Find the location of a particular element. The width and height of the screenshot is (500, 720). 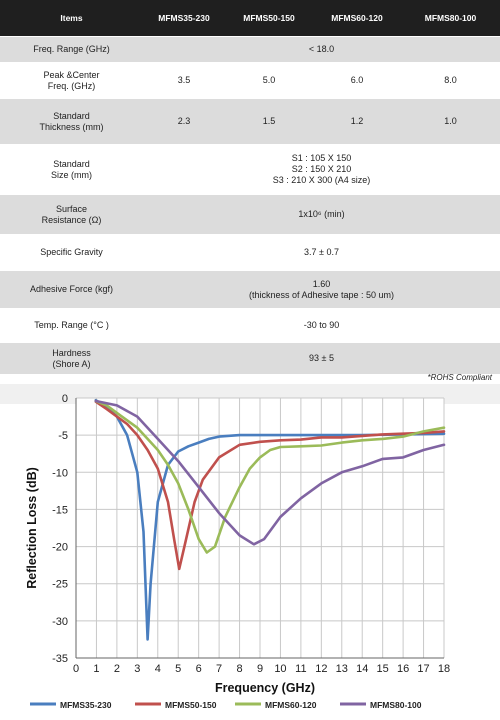

row-value: 2.3 is located at coordinates (184, 121).